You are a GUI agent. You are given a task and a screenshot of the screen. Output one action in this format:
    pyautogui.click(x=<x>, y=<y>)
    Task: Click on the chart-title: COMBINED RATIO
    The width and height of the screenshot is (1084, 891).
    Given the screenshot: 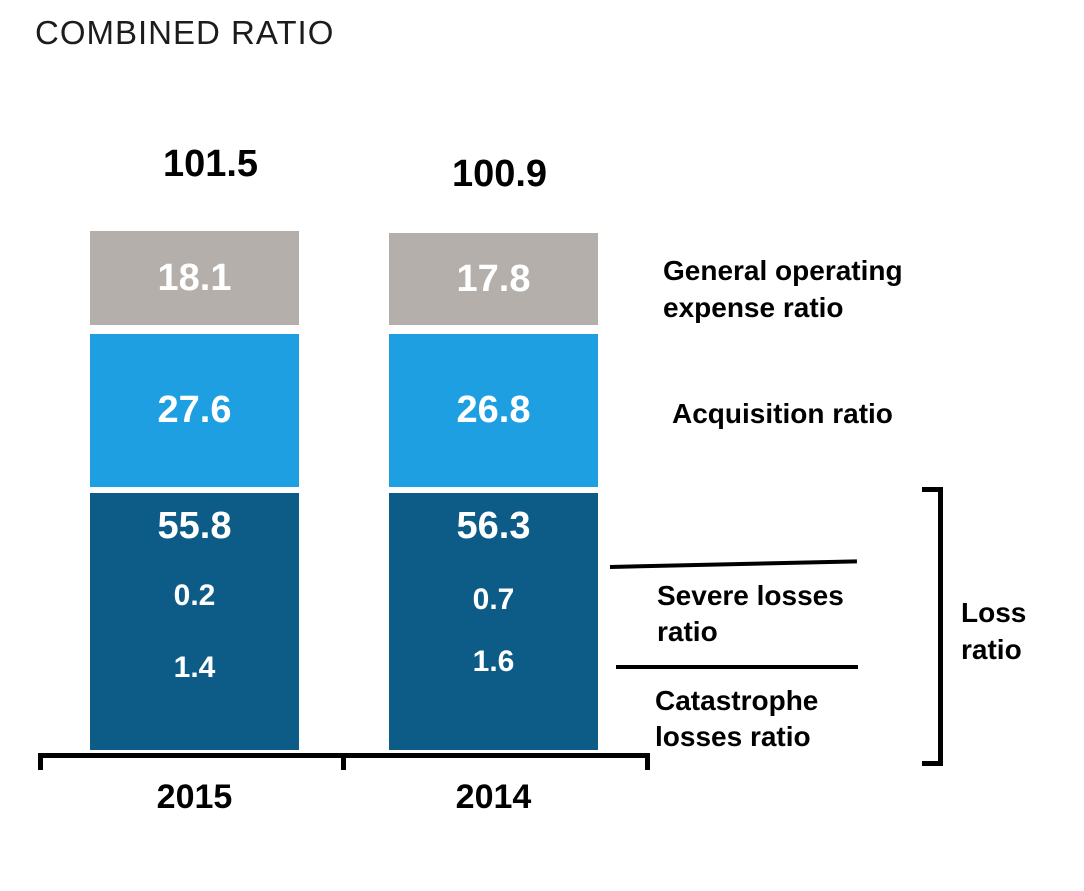 What is the action you would take?
    pyautogui.click(x=185, y=32)
    